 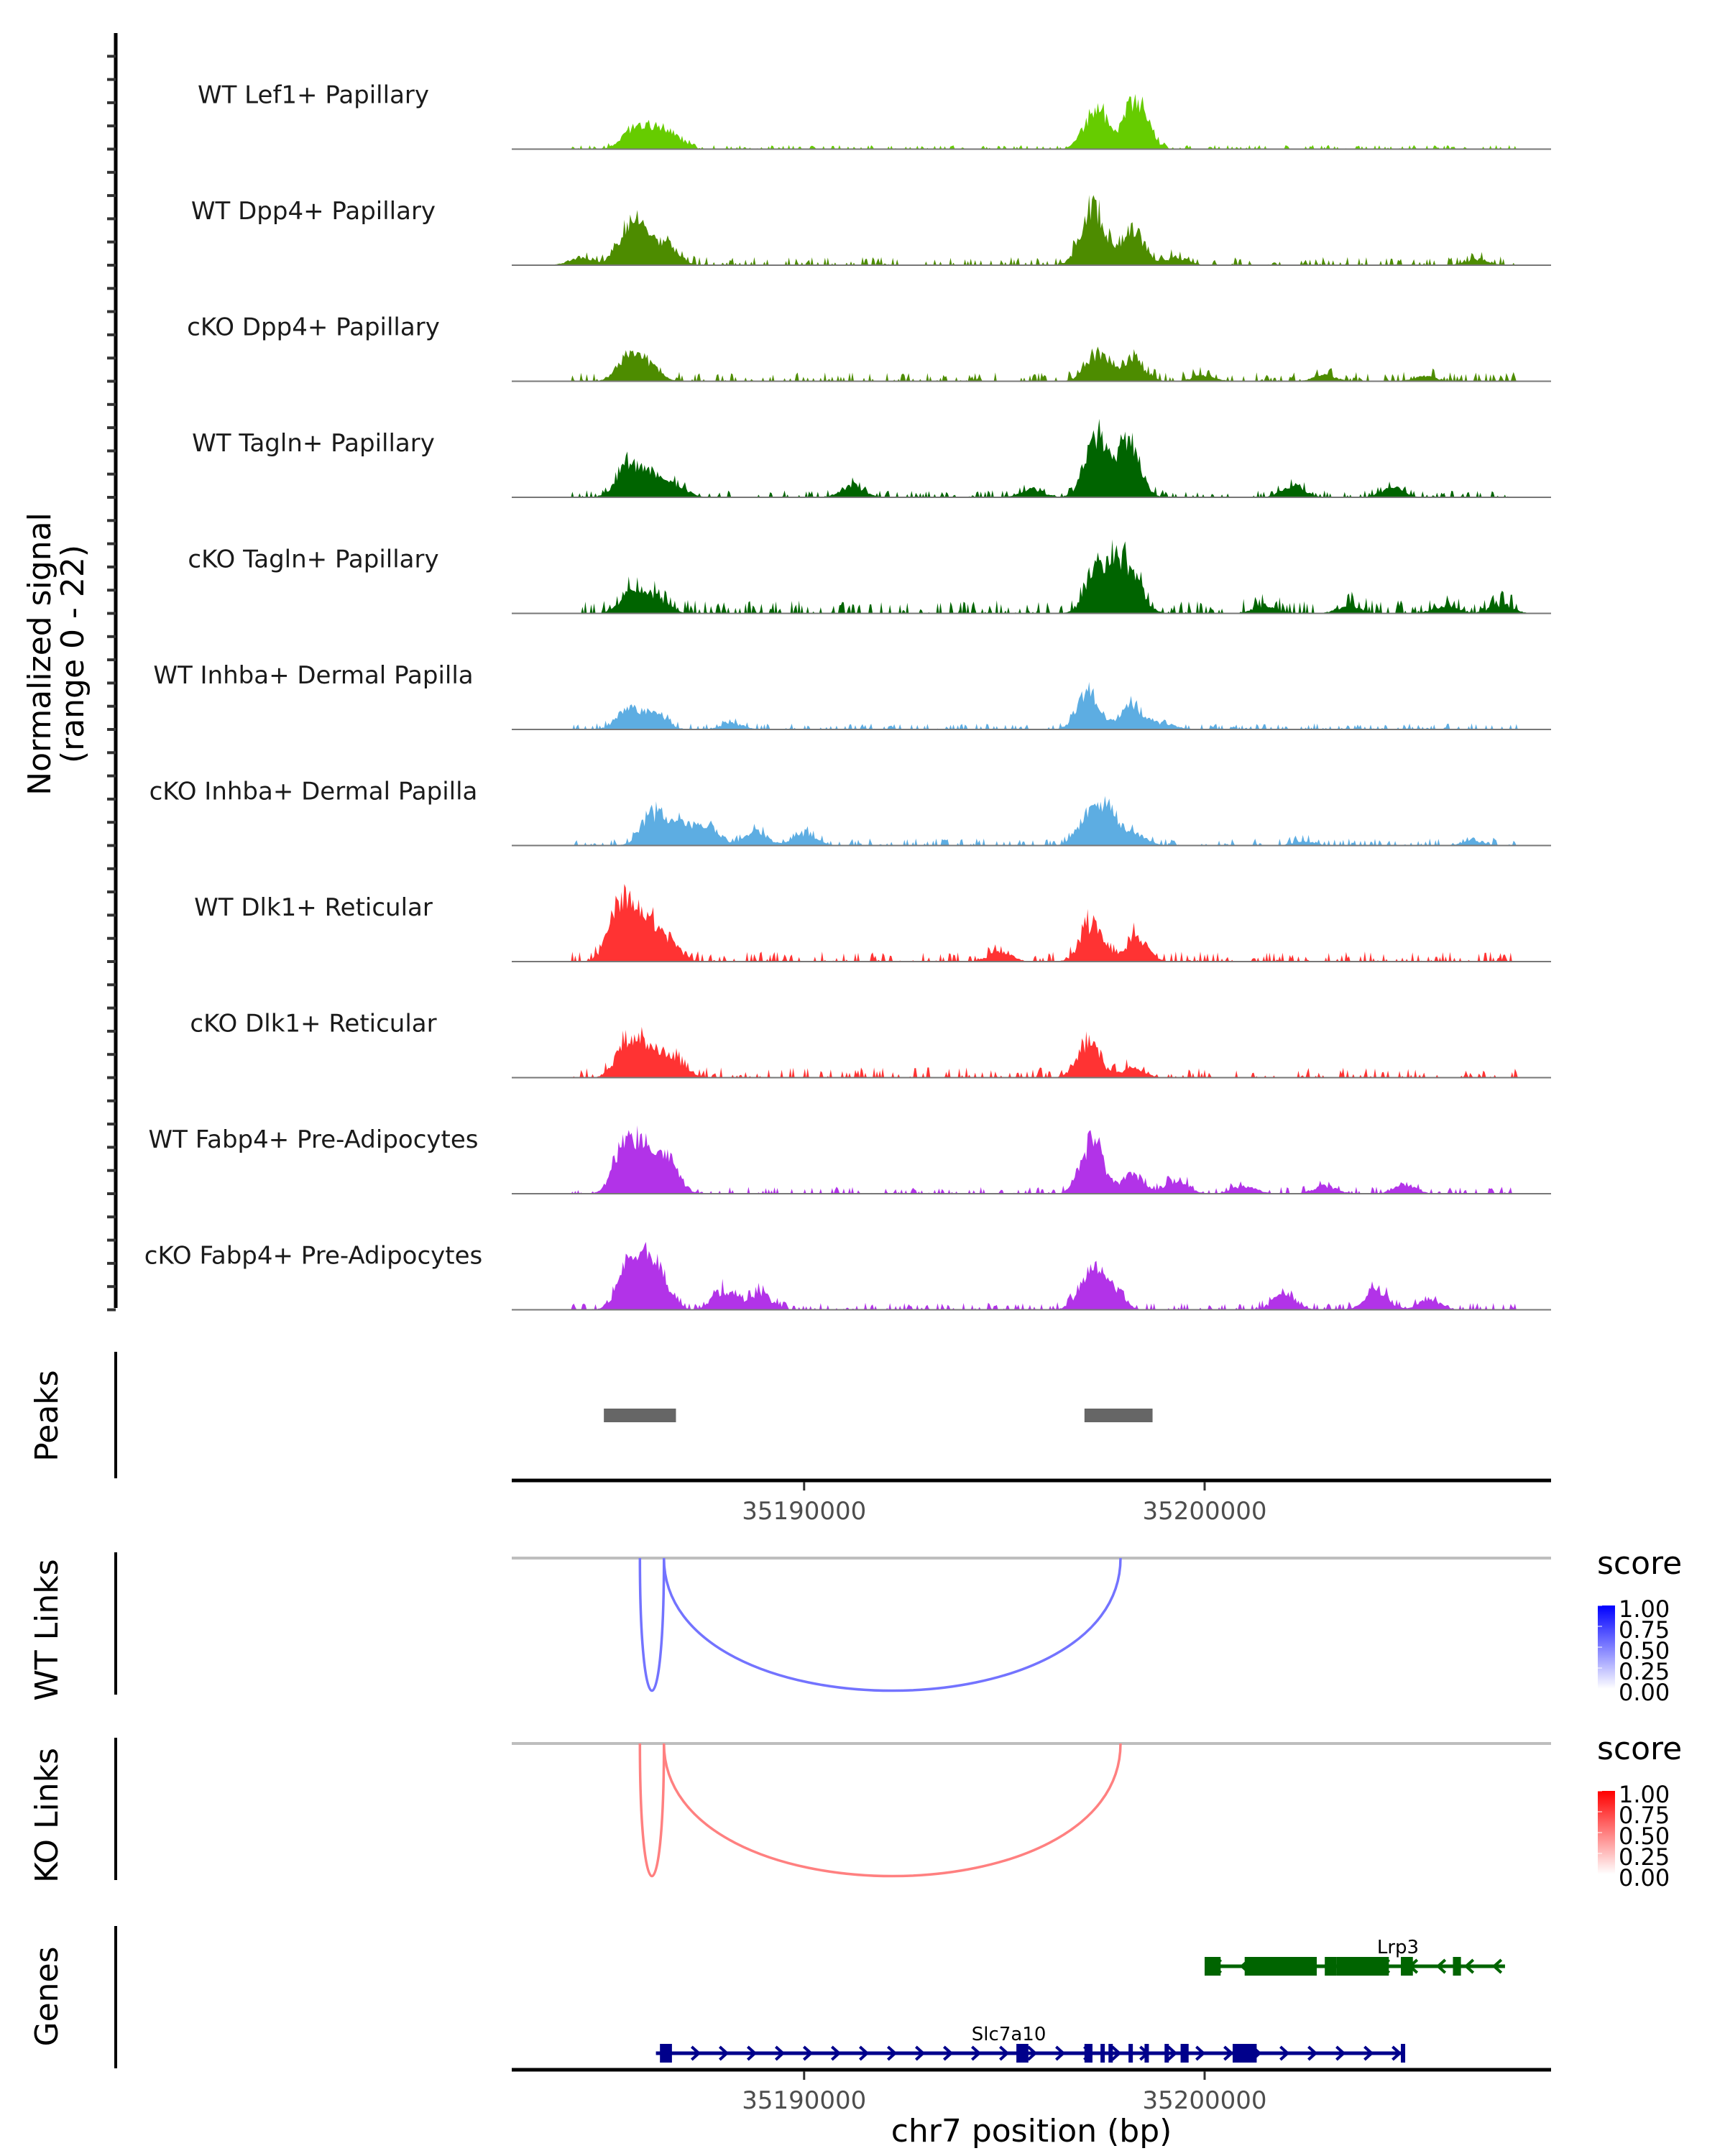 I want to click on coverage-track: cKO Dpp4+ Papillary, so click(x=869, y=347).